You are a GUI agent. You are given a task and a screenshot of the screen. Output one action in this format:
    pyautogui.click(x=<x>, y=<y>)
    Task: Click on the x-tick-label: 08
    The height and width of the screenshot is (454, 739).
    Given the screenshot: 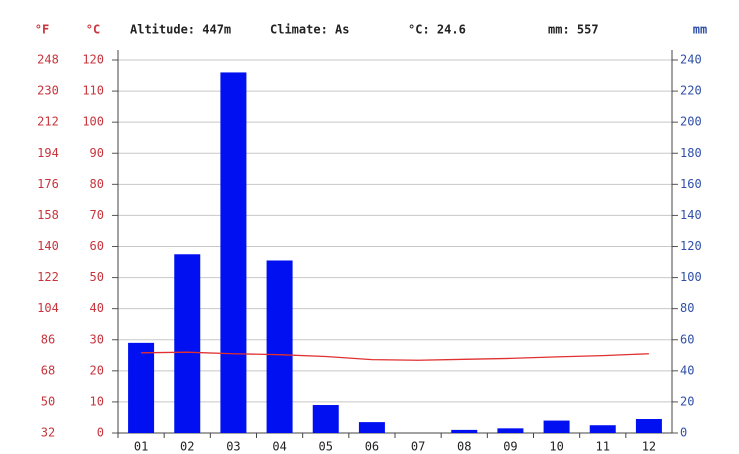 What is the action you would take?
    pyautogui.click(x=464, y=447)
    